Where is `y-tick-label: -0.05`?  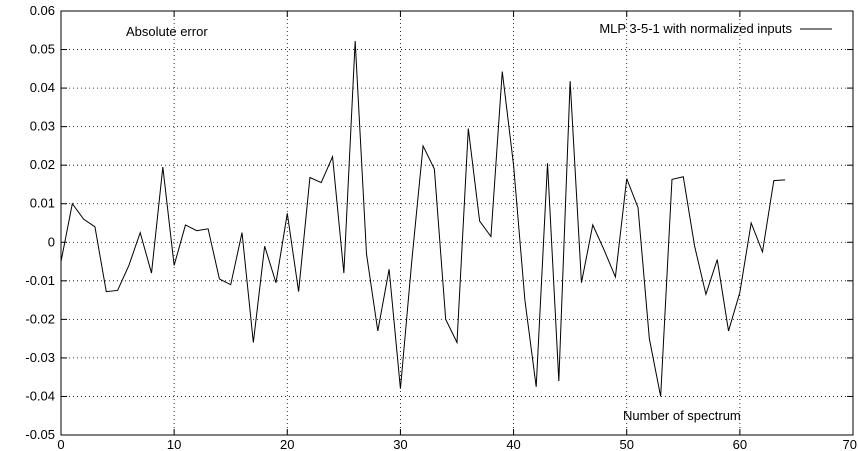
y-tick-label: -0.05 is located at coordinates (40, 434).